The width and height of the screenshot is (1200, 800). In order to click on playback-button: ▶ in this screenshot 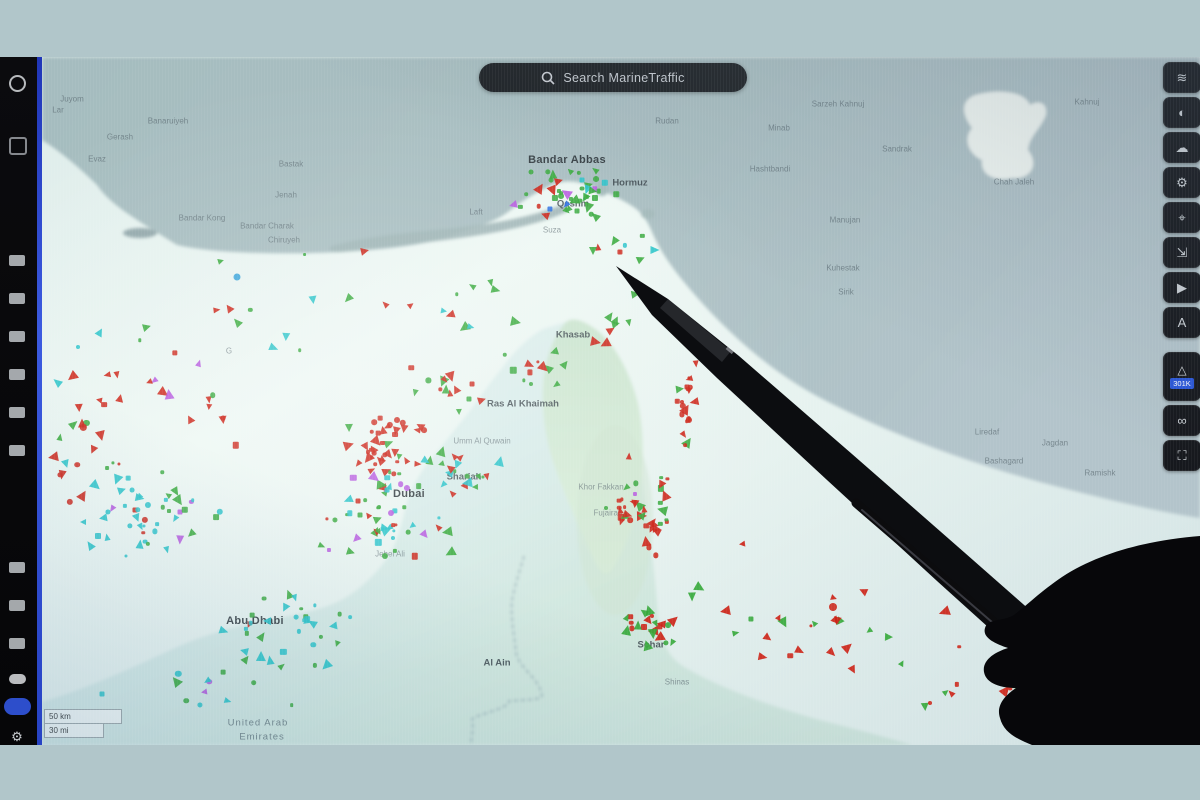, I will do `click(1181, 287)`.